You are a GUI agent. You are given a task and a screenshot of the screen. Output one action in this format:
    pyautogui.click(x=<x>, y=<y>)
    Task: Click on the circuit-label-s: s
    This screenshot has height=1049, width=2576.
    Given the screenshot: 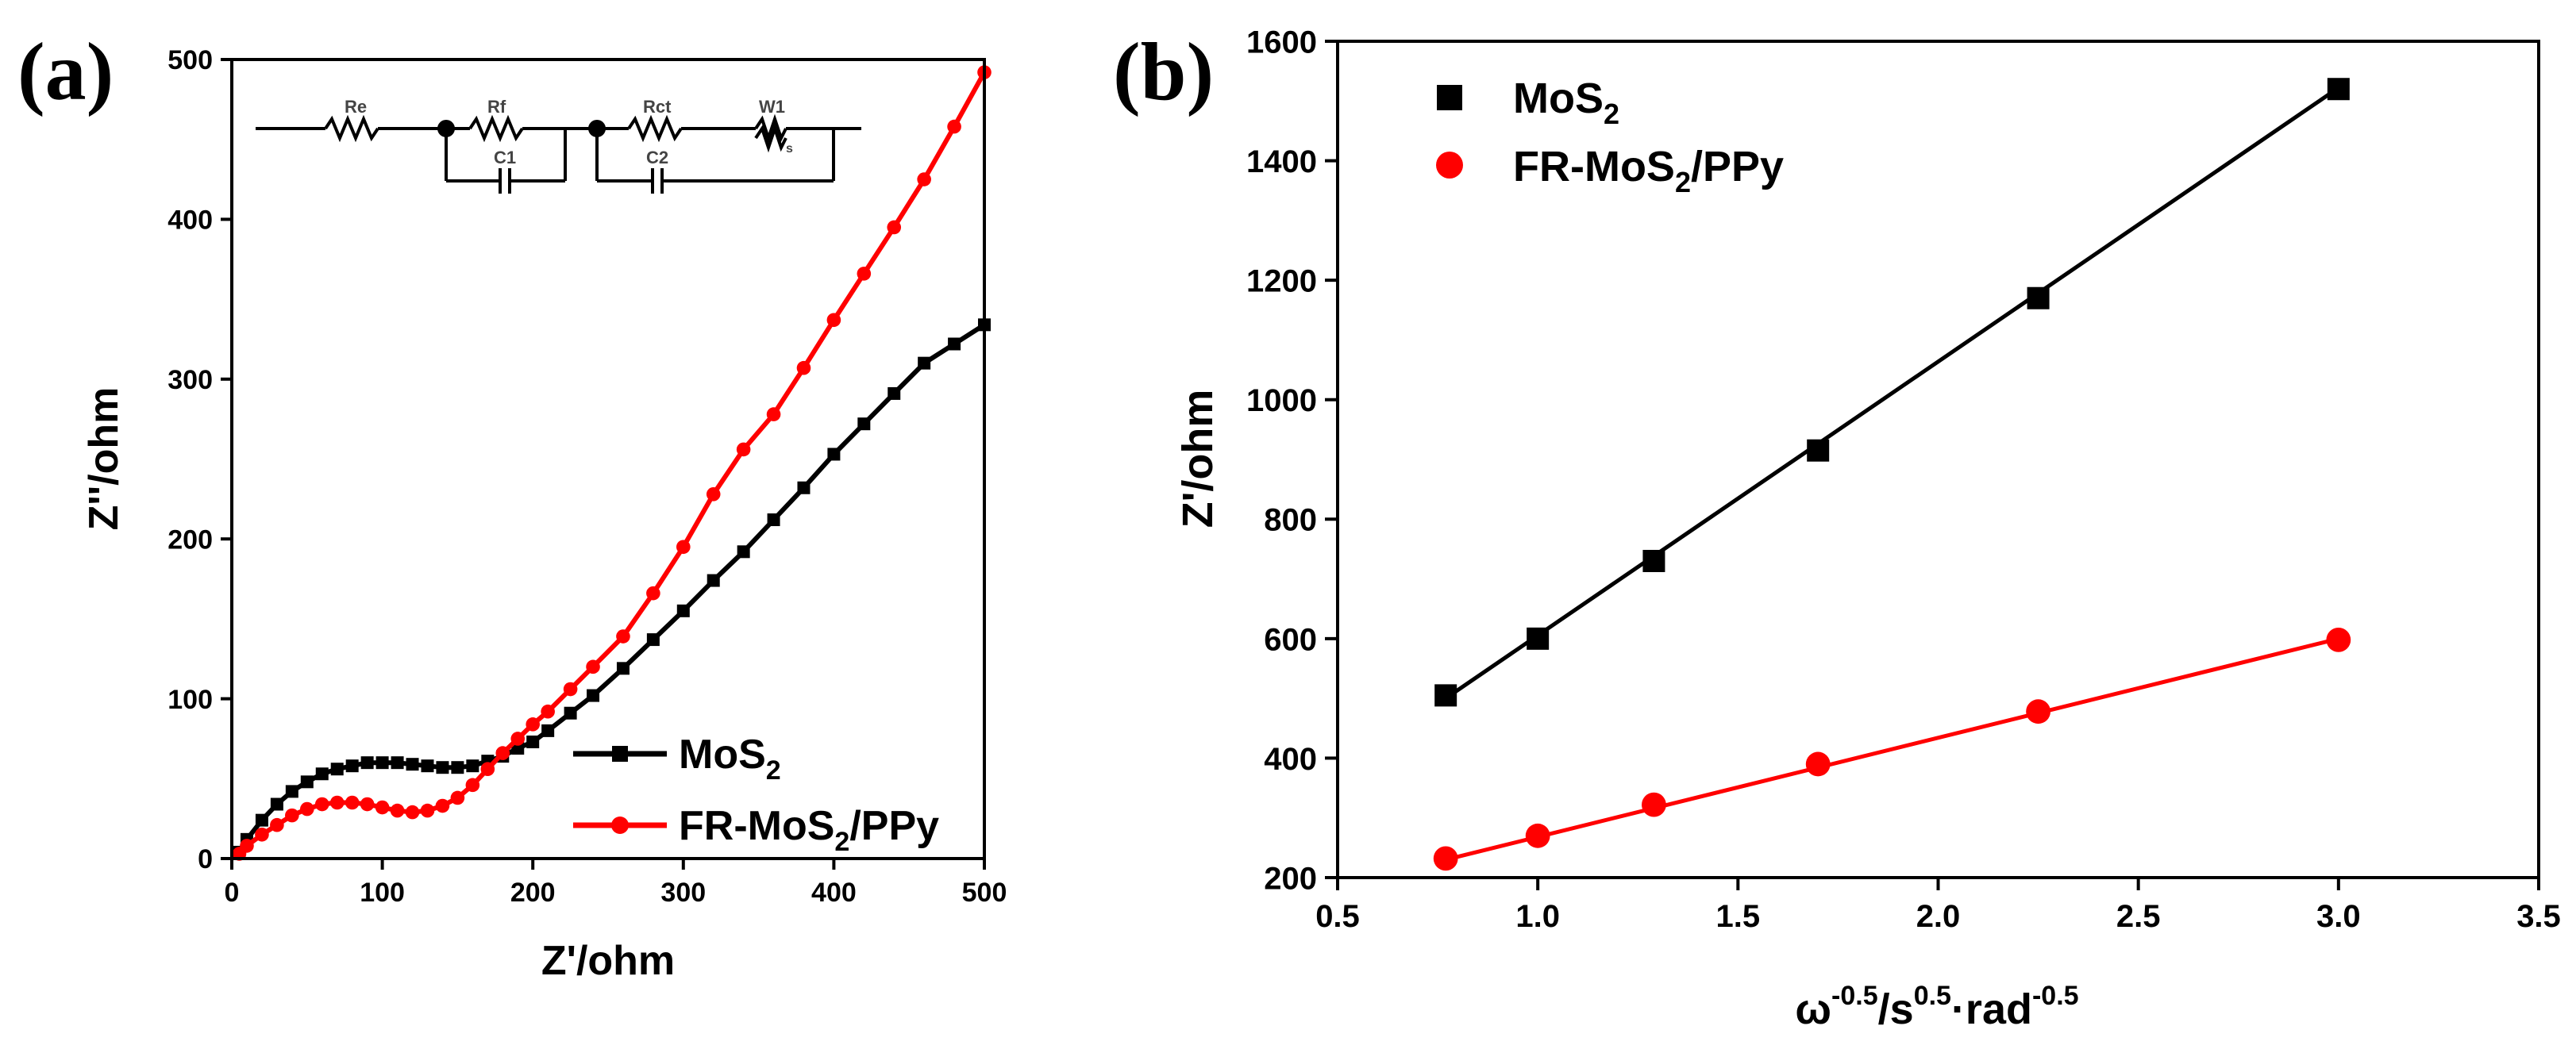 What is the action you would take?
    pyautogui.click(x=789, y=149)
    